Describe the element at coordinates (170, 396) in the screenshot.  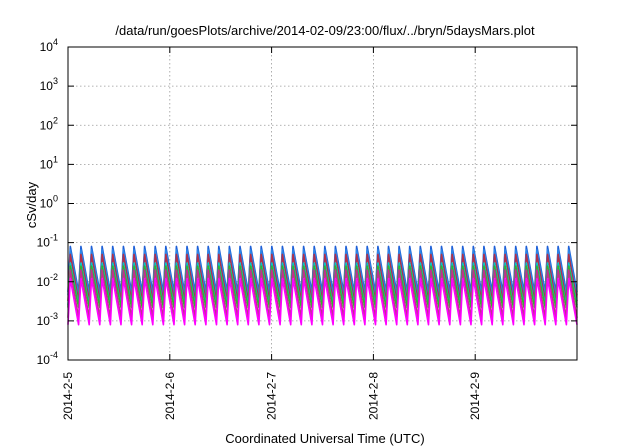
I see `x-tick-label: 2014-2-6` at that location.